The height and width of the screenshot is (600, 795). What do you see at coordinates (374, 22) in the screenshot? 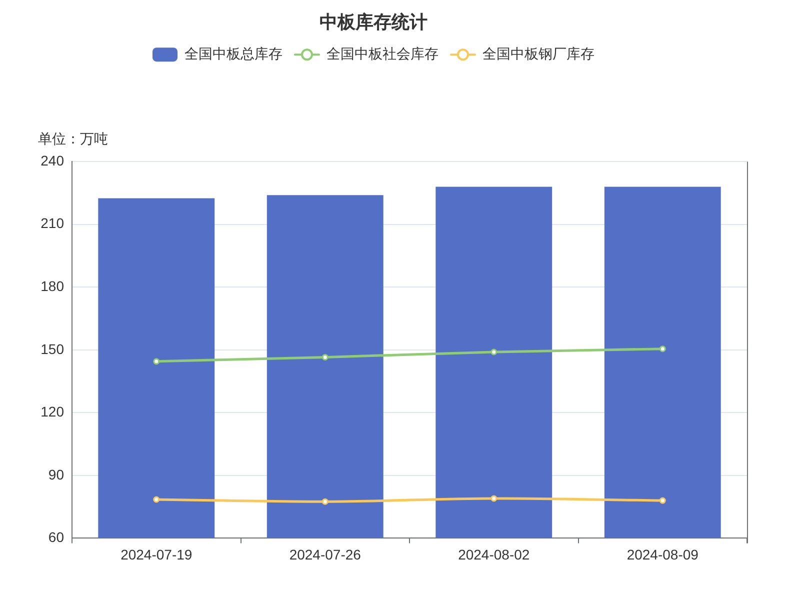
I see `chart-title: 中板库存统计` at bounding box center [374, 22].